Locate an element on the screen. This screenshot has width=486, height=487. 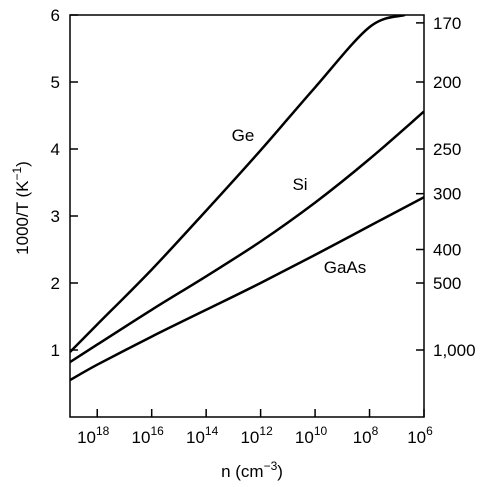
x-tick-label: 10¹⁴ is located at coordinates (202, 435).